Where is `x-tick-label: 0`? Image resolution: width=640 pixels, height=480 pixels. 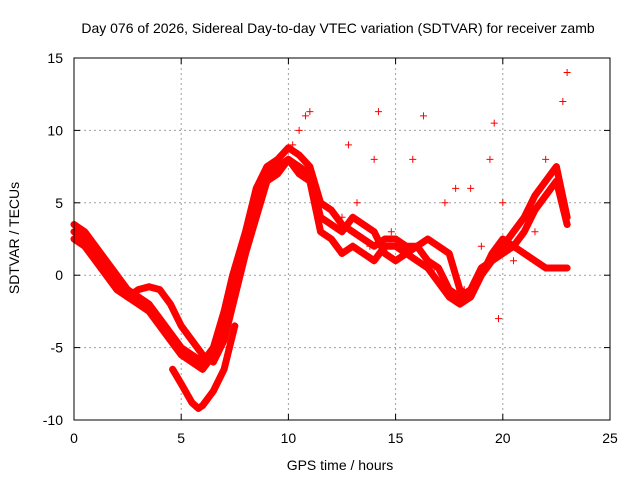 x-tick-label: 0 is located at coordinates (74, 438).